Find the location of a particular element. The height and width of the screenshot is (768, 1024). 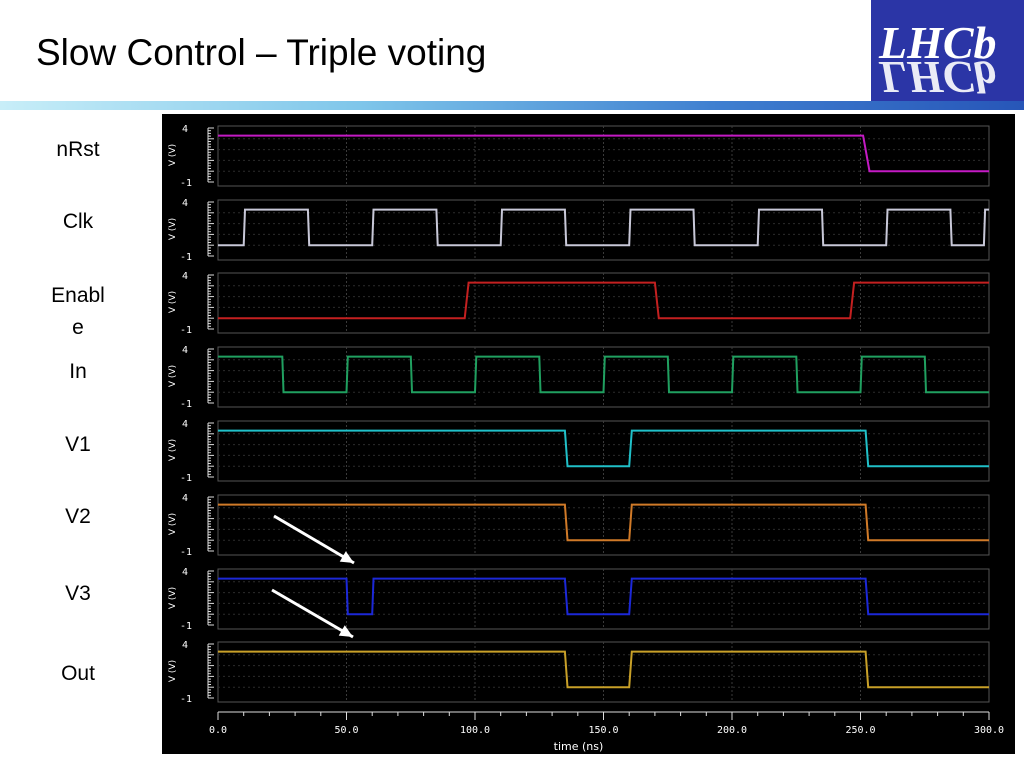

y-axis-label-3: V (V) is located at coordinates (173, 376).